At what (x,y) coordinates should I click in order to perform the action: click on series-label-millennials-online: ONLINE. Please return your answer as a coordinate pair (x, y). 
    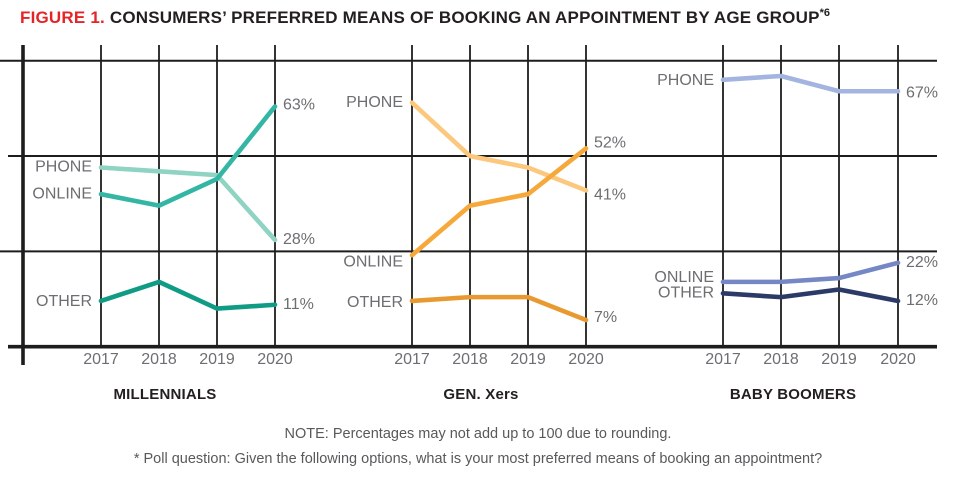
    Looking at the image, I should click on (62, 193).